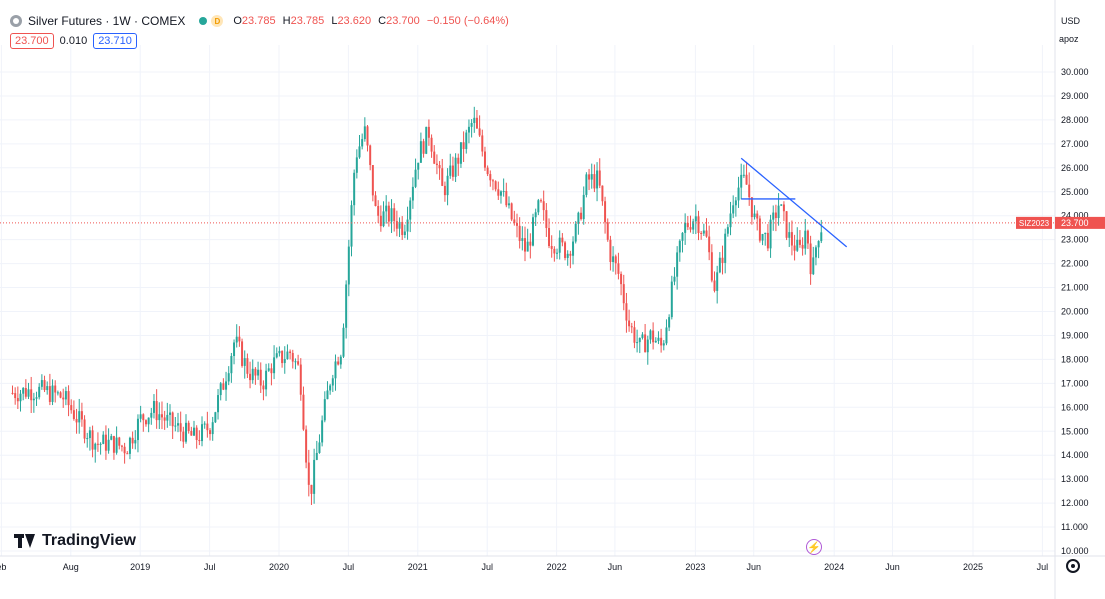 This screenshot has height=599, width=1105. Describe the element at coordinates (1073, 566) in the screenshot. I see `gear-icon` at that location.